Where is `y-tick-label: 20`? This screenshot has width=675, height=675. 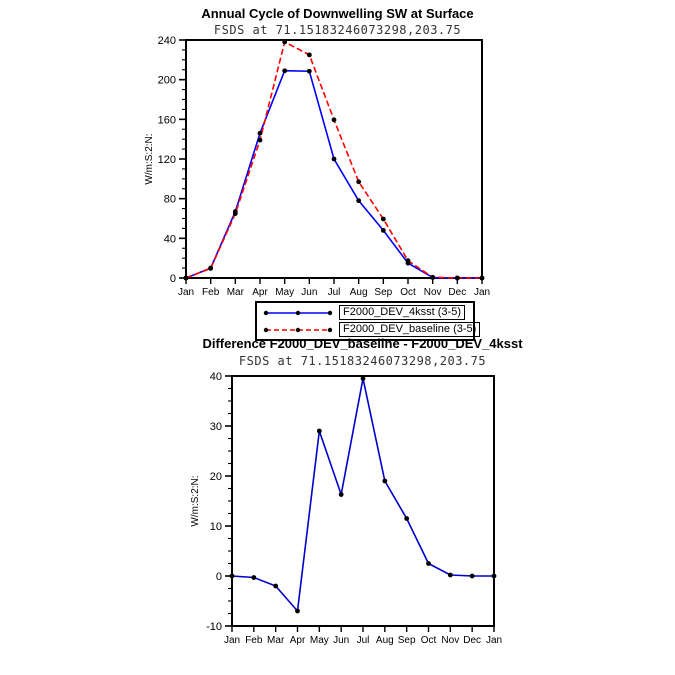 y-tick-label: 20 is located at coordinates (216, 477).